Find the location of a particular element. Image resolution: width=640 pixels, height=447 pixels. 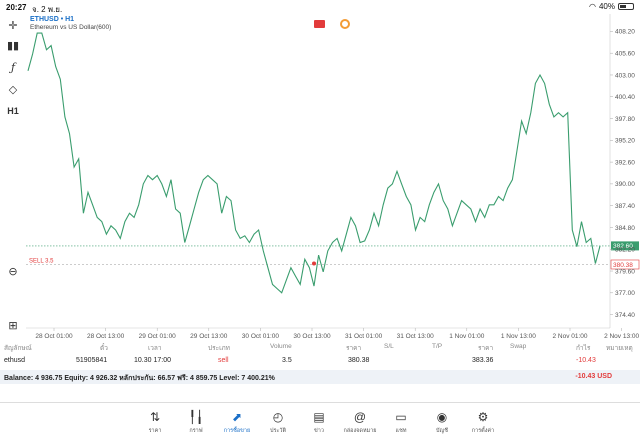

y-tick-label: 392.60 is located at coordinates (625, 162).